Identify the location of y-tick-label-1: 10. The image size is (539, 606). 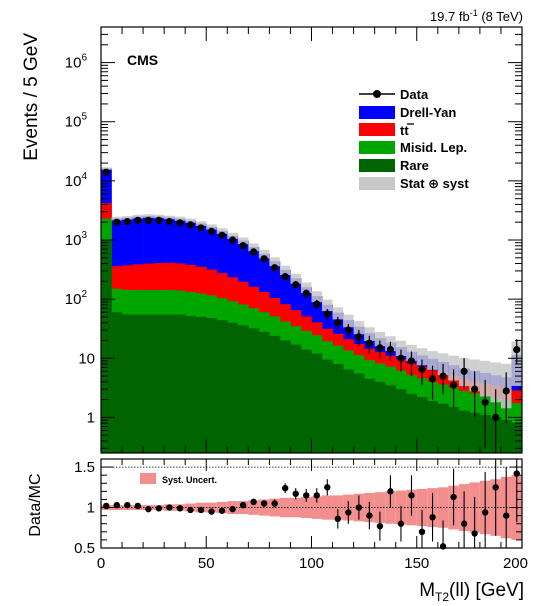
(86, 358).